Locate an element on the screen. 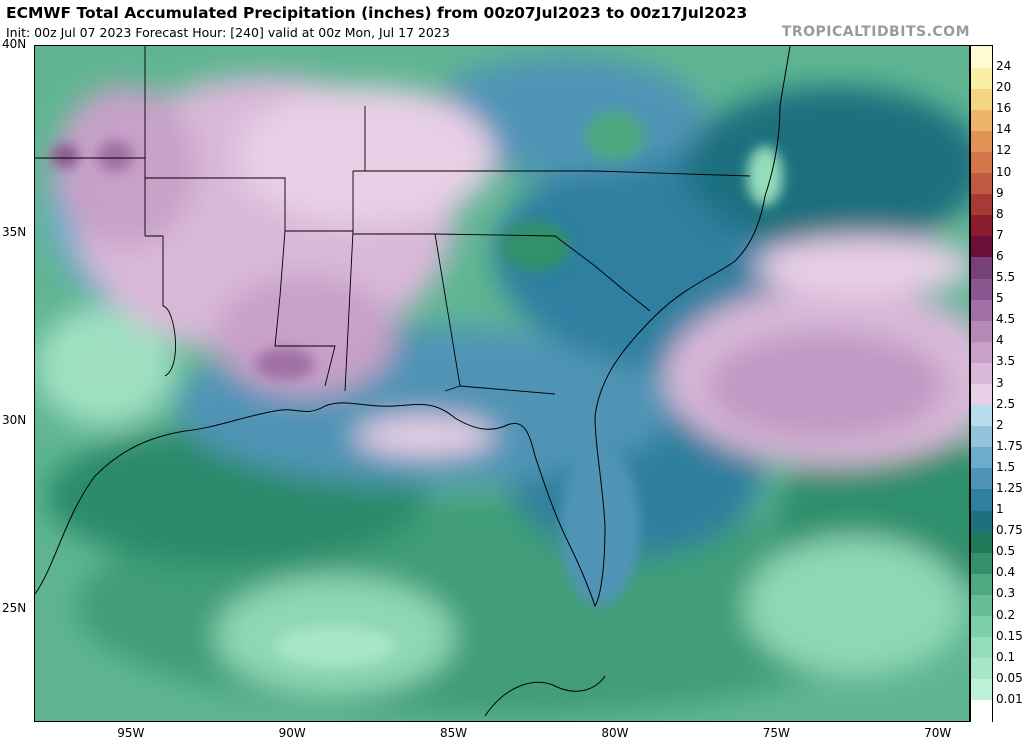  longitude-label: 70W is located at coordinates (938, 733).